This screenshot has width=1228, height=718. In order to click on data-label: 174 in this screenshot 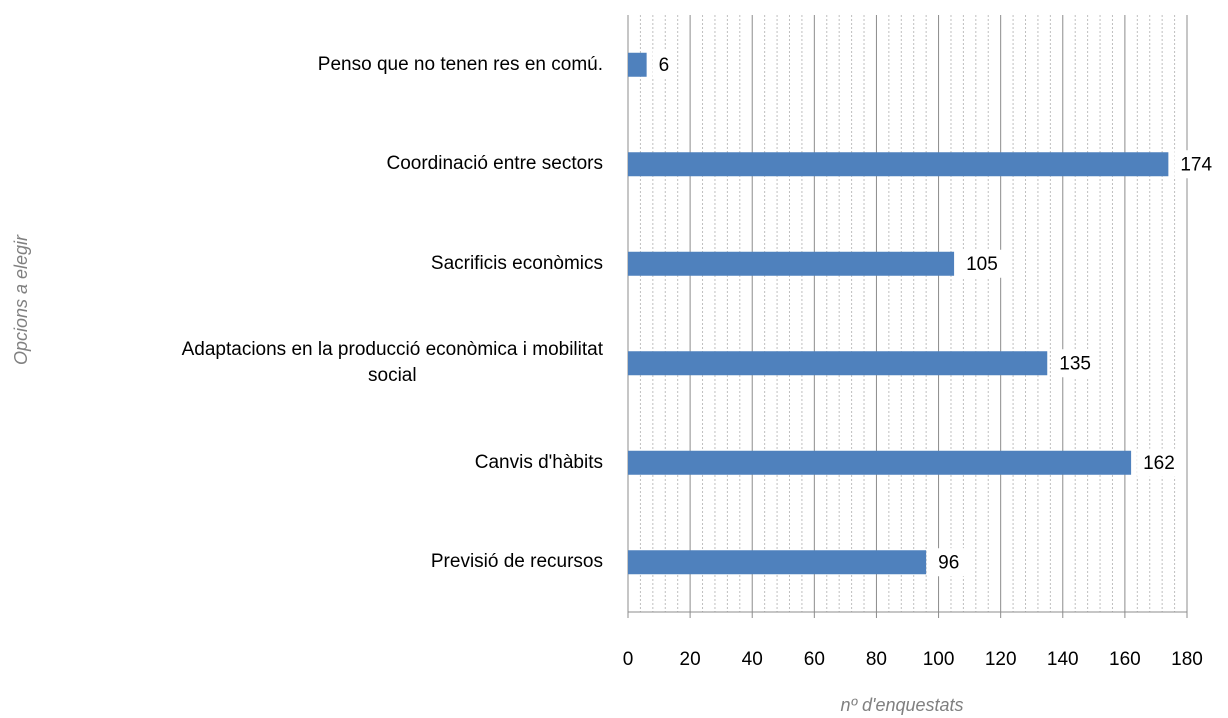, I will do `click(1196, 164)`.